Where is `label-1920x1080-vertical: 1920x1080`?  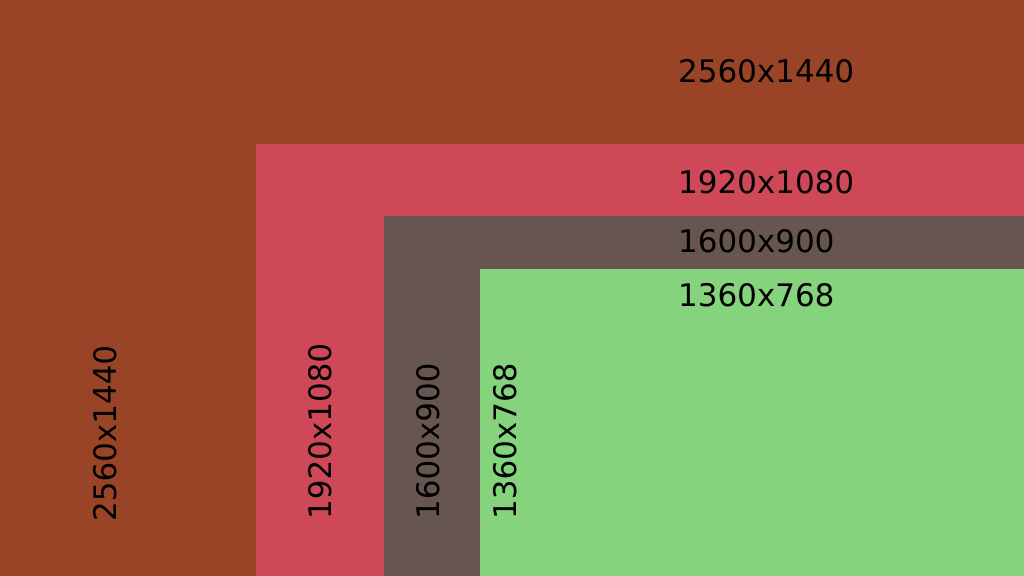
label-1920x1080-vertical: 1920x1080 is located at coordinates (321, 430).